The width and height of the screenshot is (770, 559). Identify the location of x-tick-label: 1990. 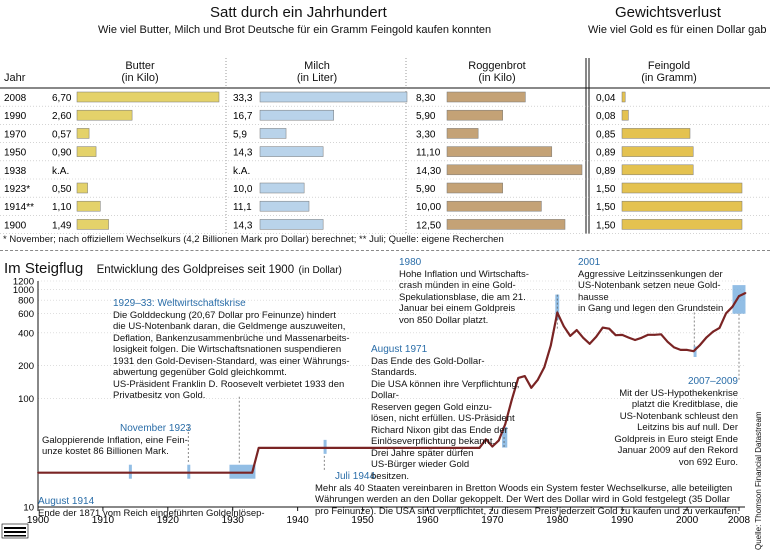
(622, 520).